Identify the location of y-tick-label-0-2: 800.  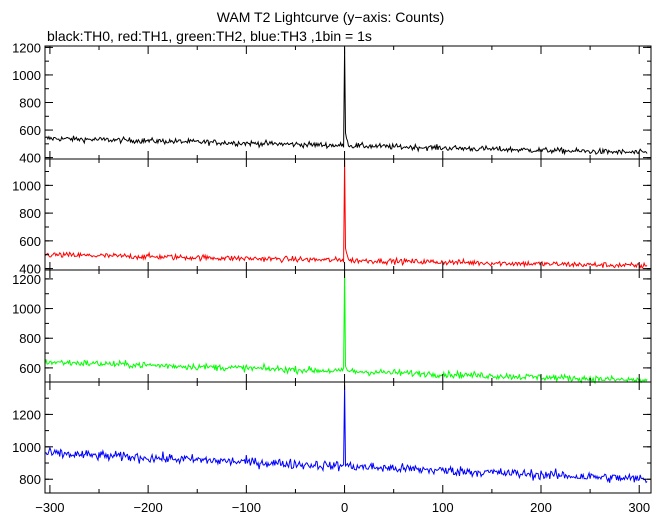
(30, 103).